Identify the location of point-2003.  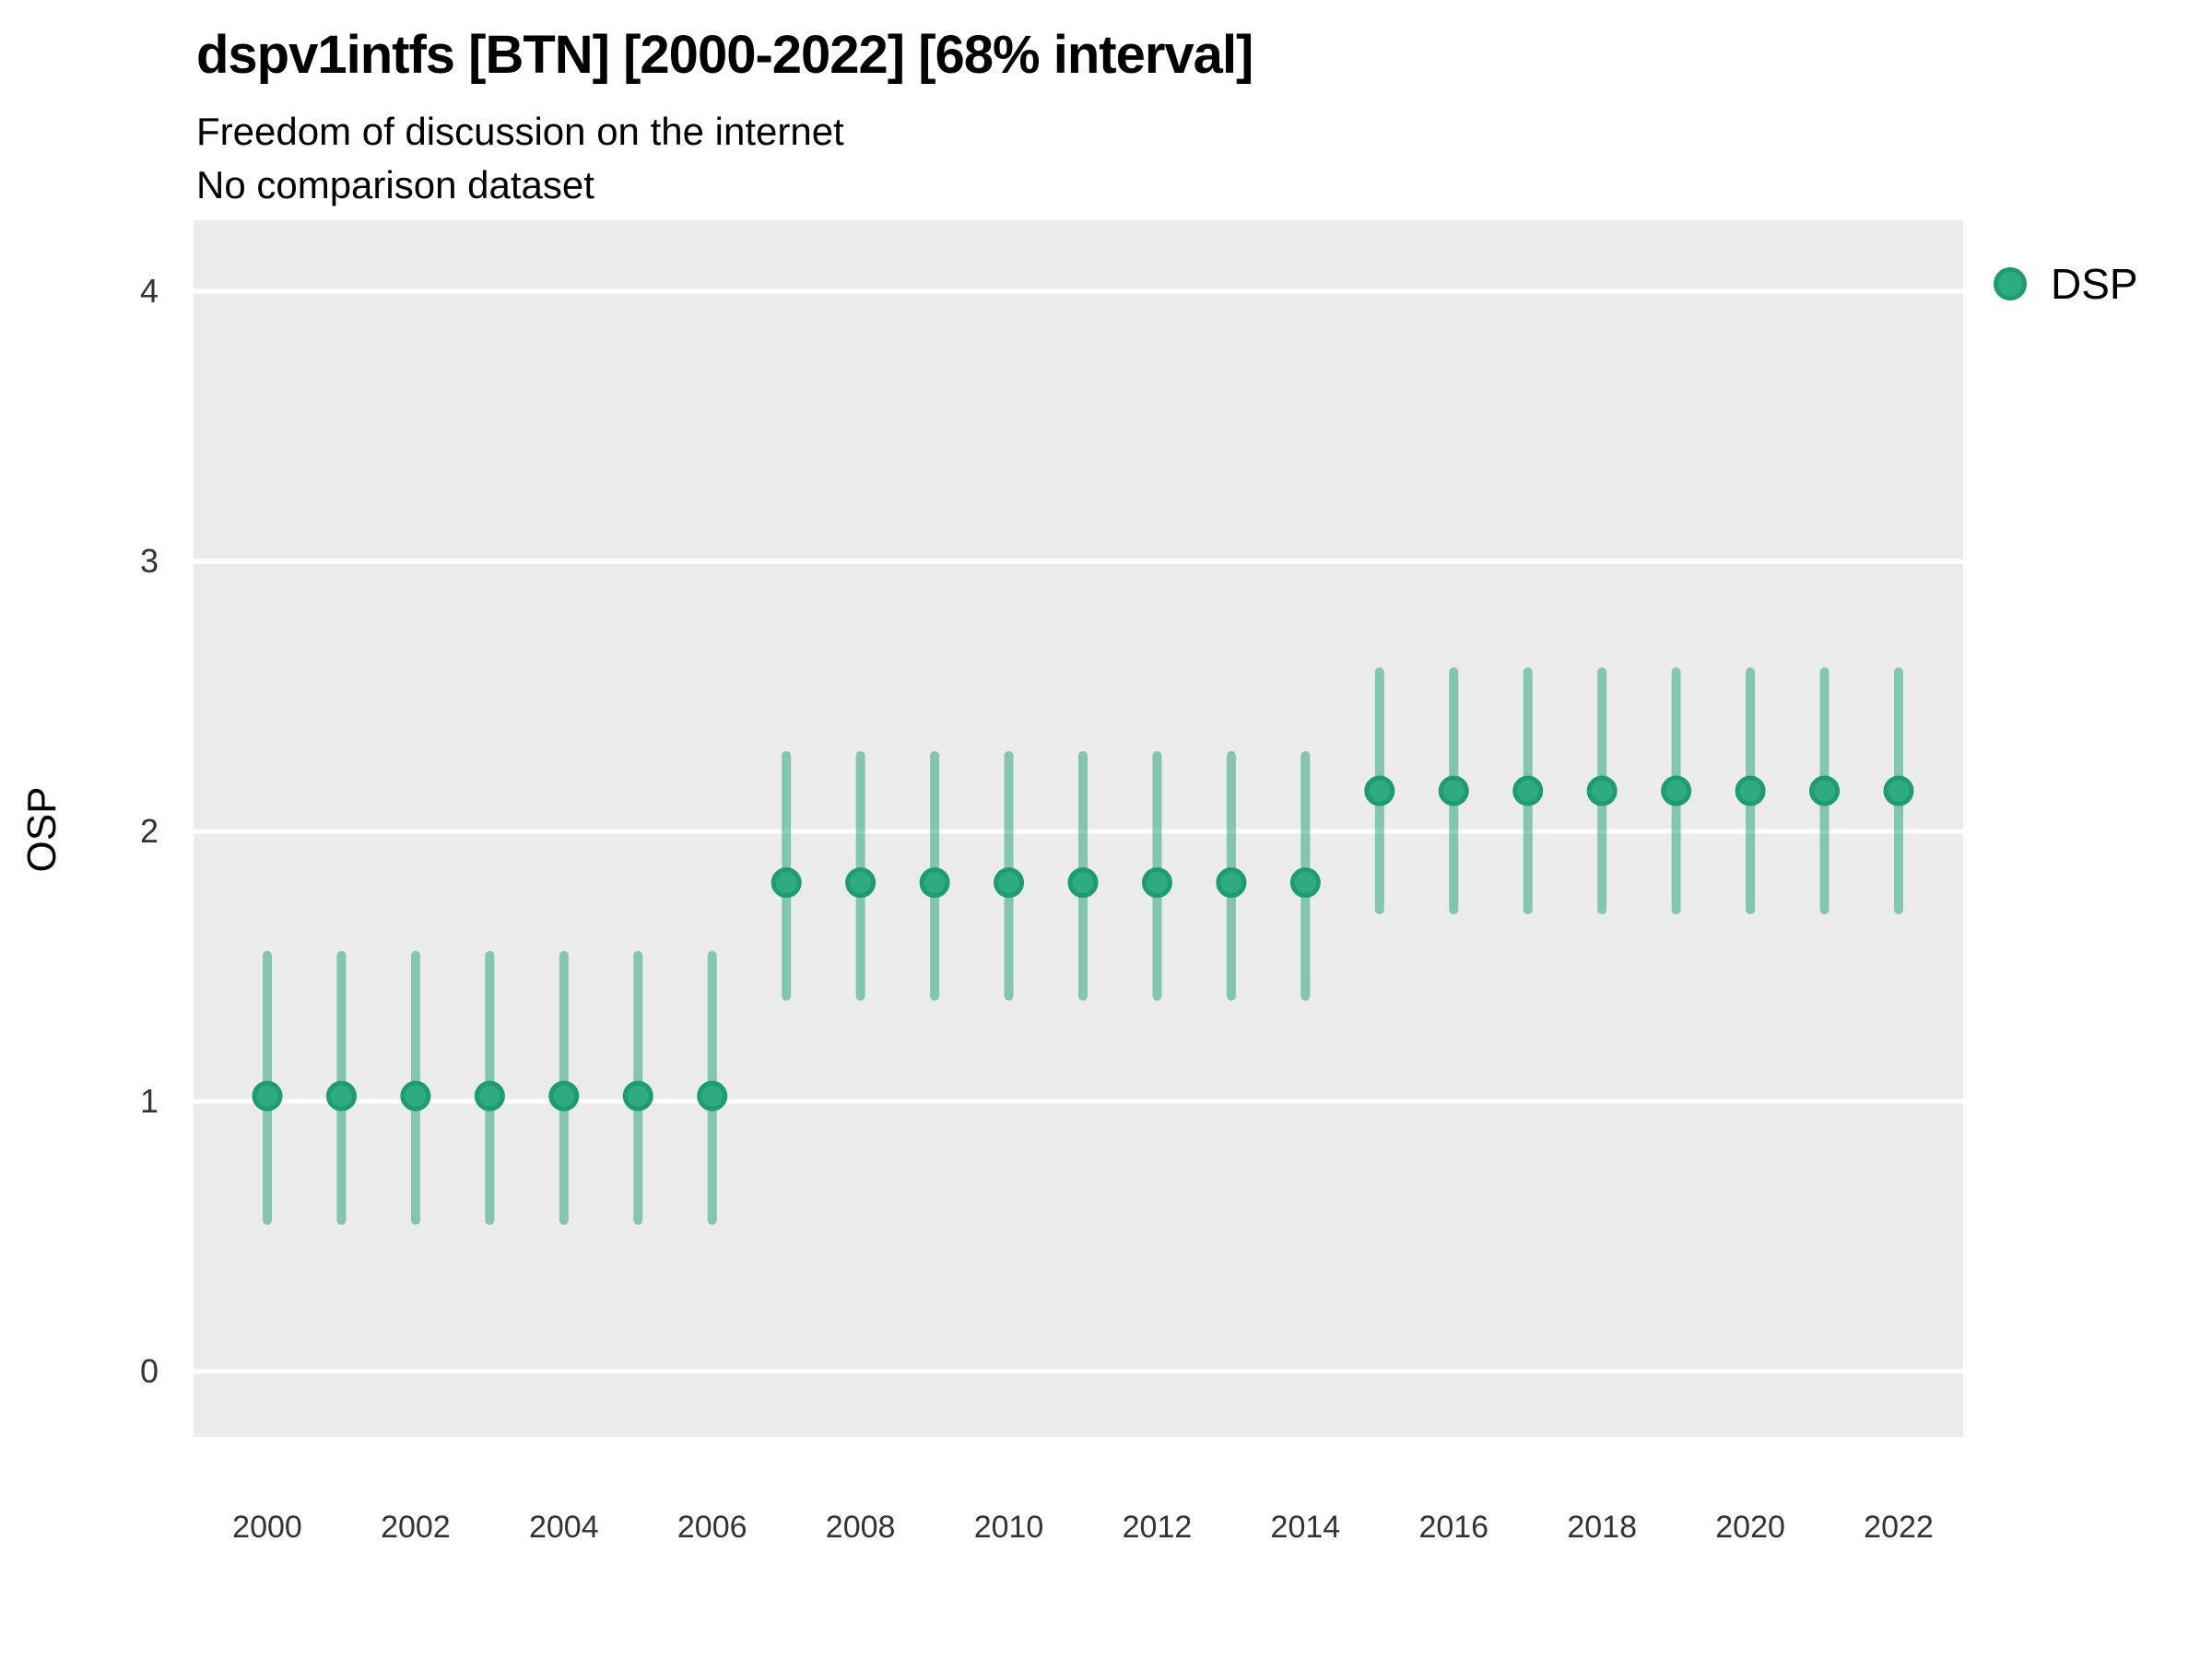
(489, 1096).